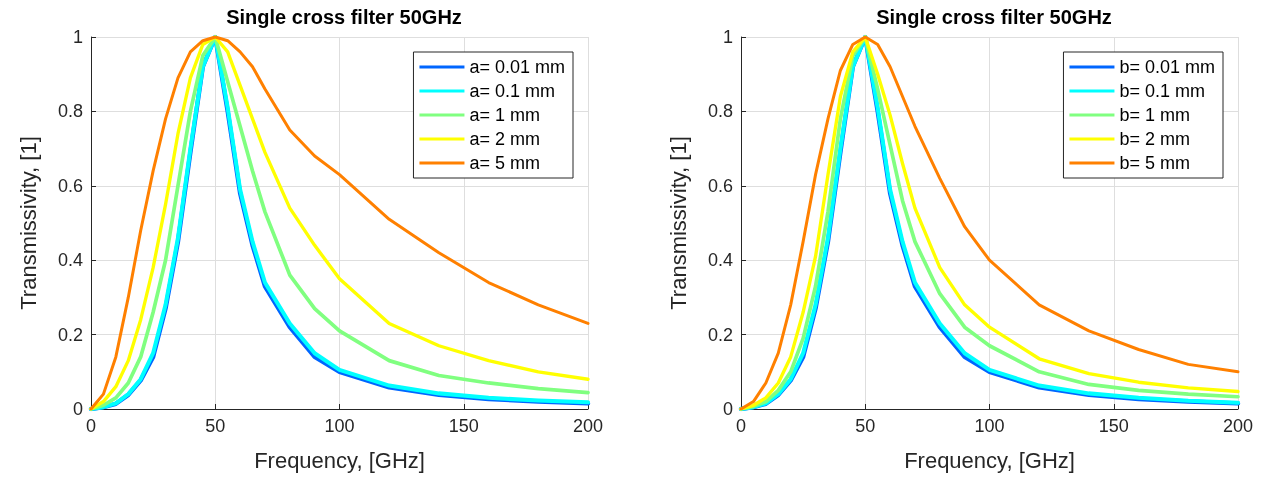 The width and height of the screenshot is (1271, 483). What do you see at coordinates (512, 91) in the screenshot?
I see `legend-label: a= 0.1 mm` at bounding box center [512, 91].